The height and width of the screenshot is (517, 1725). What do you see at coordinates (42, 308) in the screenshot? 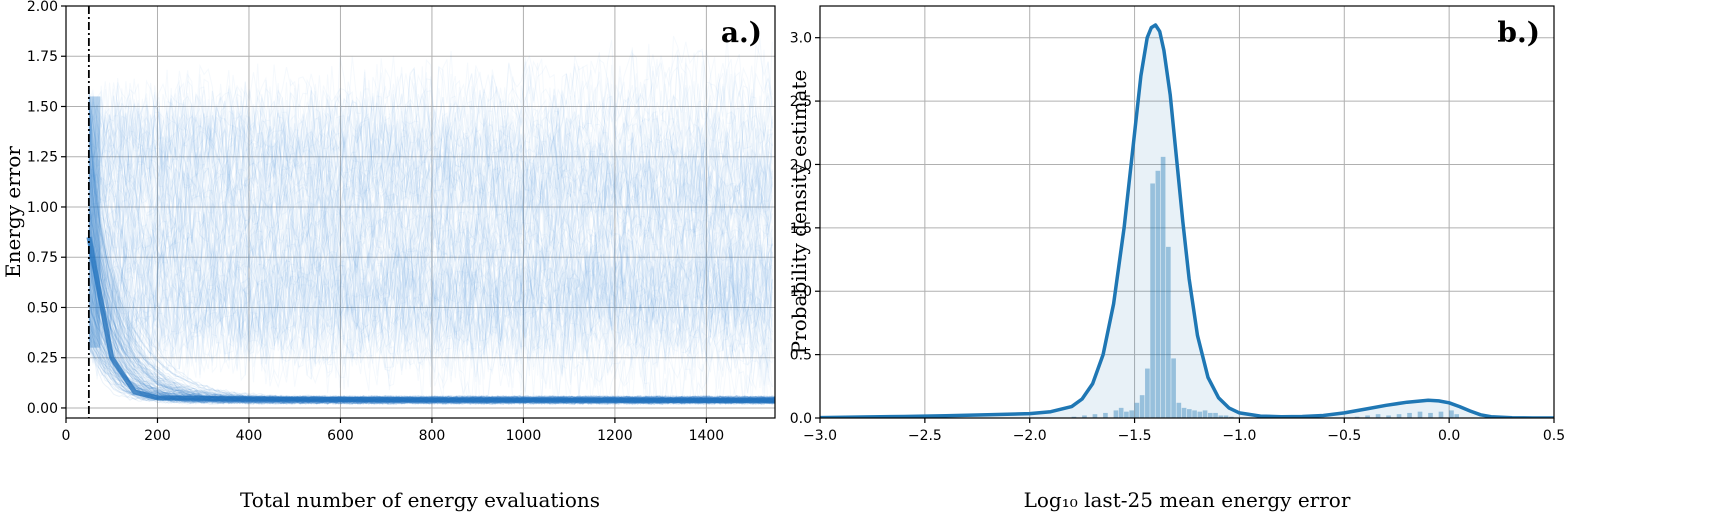
I see `a-y-tick-label: 0.50` at bounding box center [42, 308].